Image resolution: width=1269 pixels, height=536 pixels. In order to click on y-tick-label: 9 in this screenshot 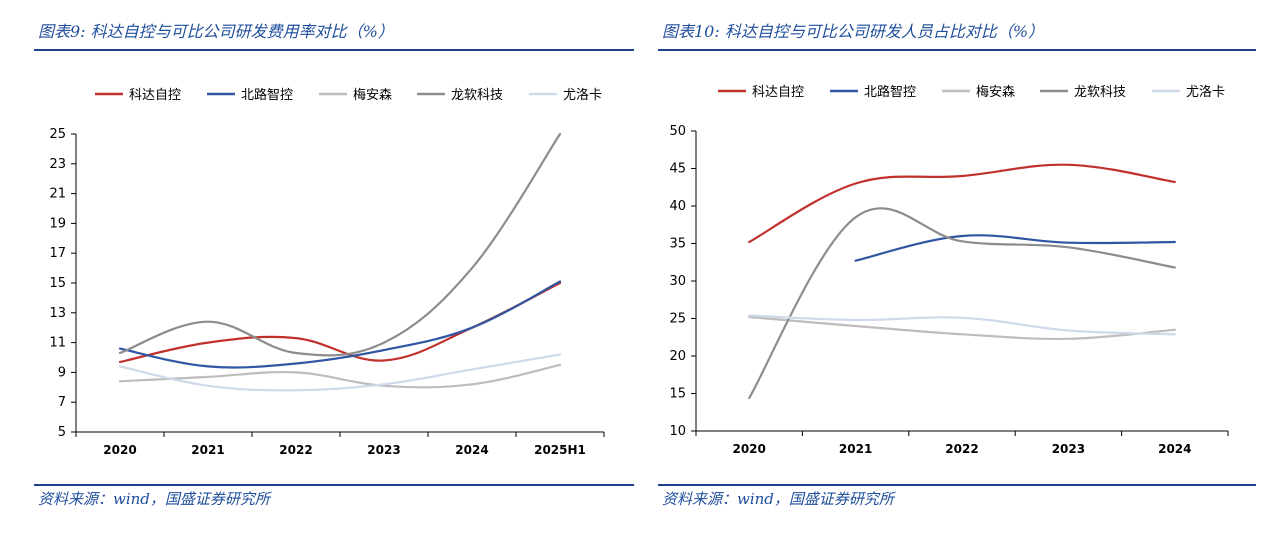, I will do `click(62, 372)`.